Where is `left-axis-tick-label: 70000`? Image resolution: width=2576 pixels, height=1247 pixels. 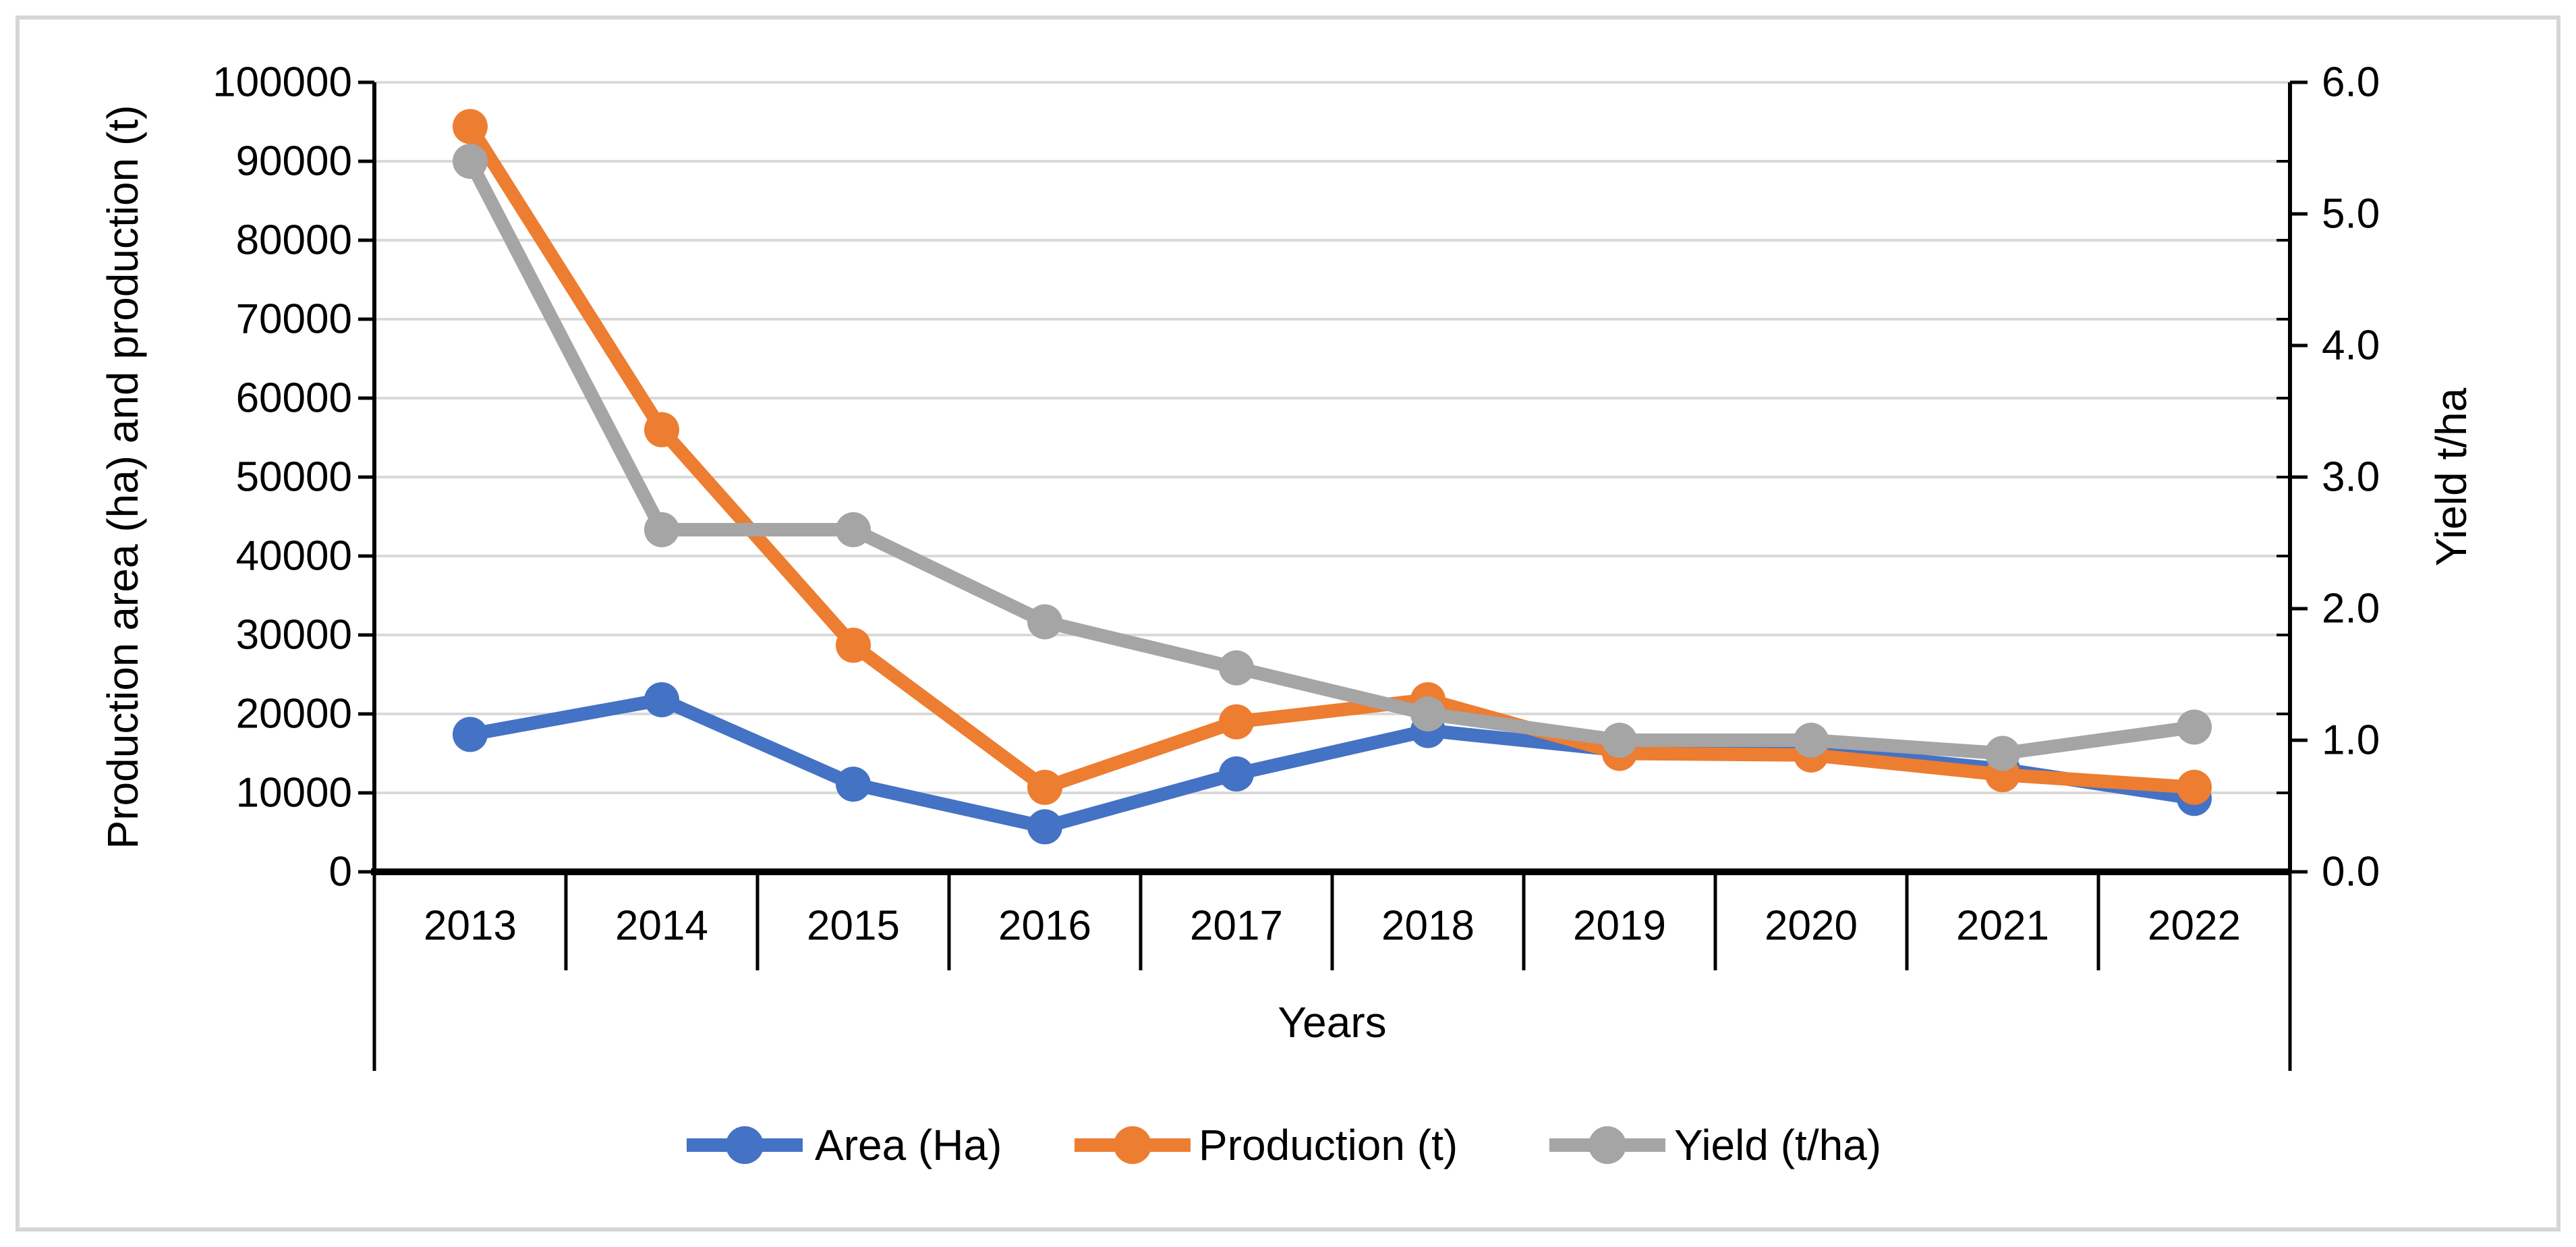 left-axis-tick-label: 70000 is located at coordinates (294, 319).